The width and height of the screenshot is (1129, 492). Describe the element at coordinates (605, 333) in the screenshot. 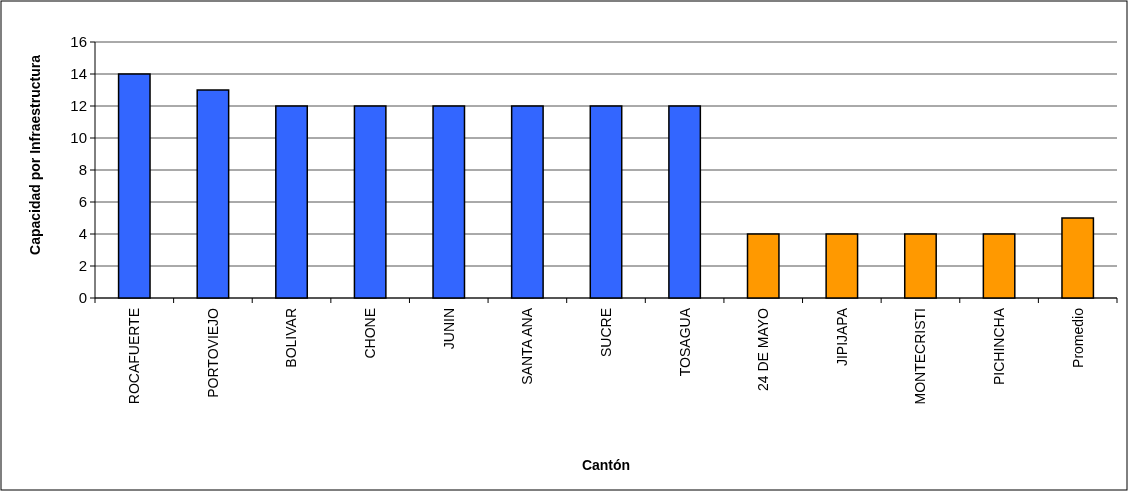

I see `x-tick-label: SUCRE` at that location.